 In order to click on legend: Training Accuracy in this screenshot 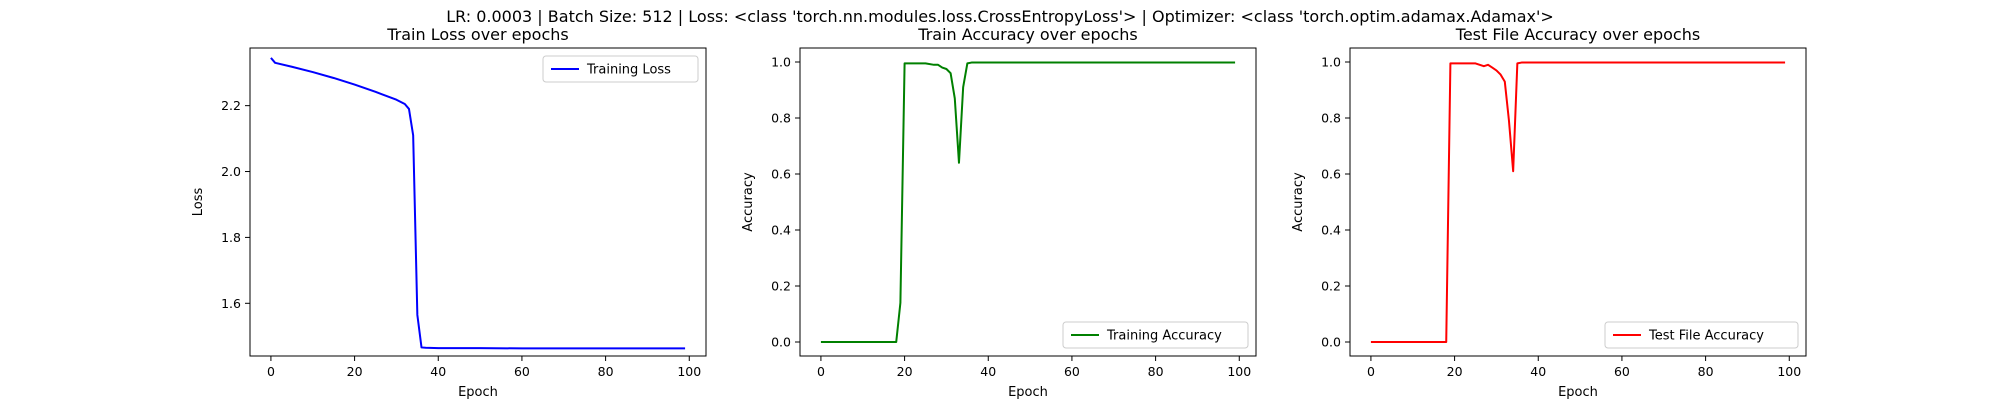, I will do `click(1155, 335)`.